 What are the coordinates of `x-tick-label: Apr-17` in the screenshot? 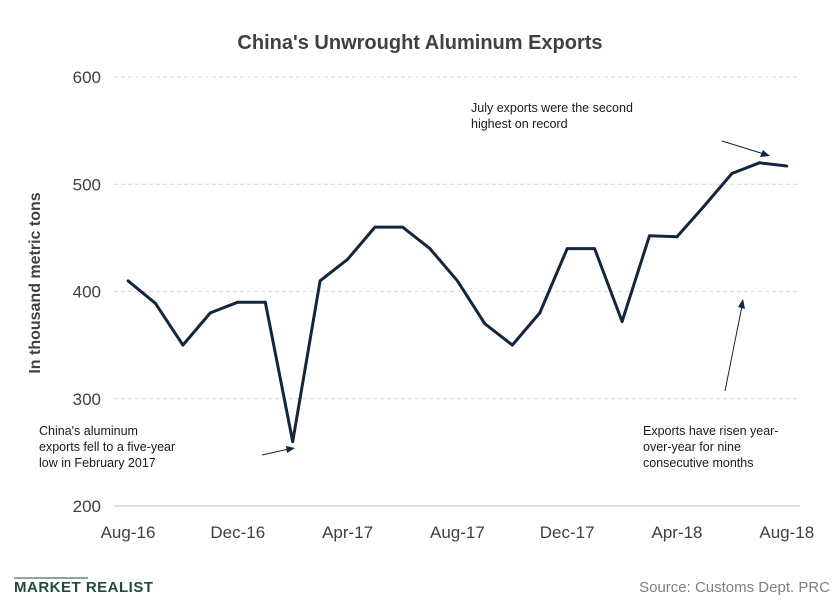 It's located at (347, 532).